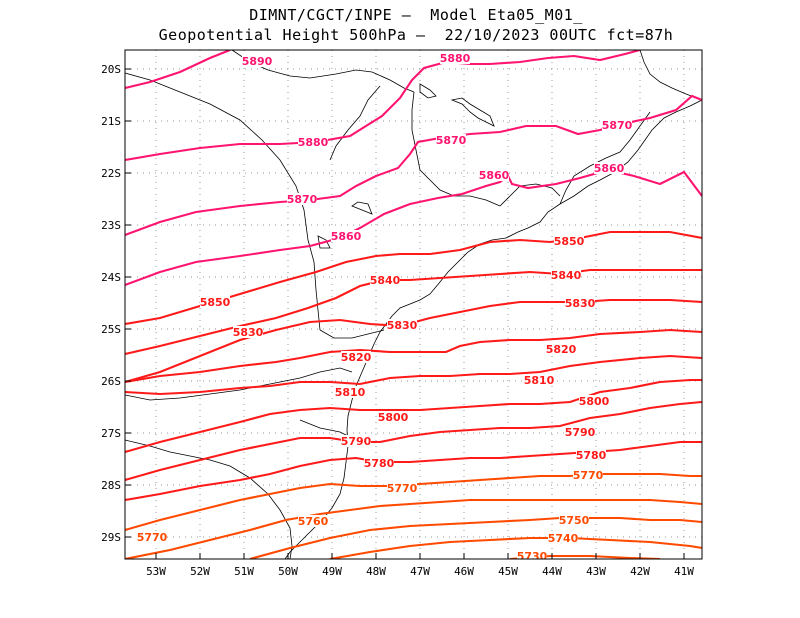 This screenshot has width=800, height=618. I want to click on lon-tick-label: 47W, so click(420, 571).